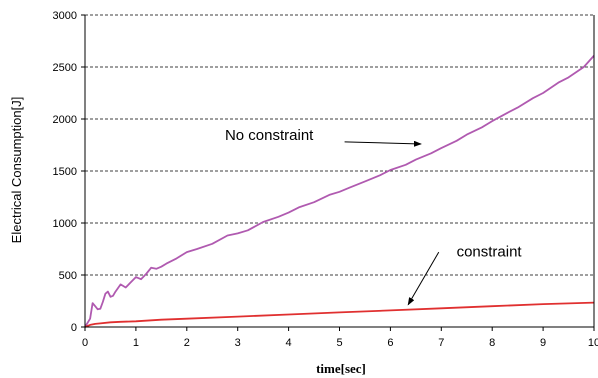 Image resolution: width=598 pixels, height=378 pixels. What do you see at coordinates (65, 68) in the screenshot?
I see `y-tick-label: 2500` at bounding box center [65, 68].